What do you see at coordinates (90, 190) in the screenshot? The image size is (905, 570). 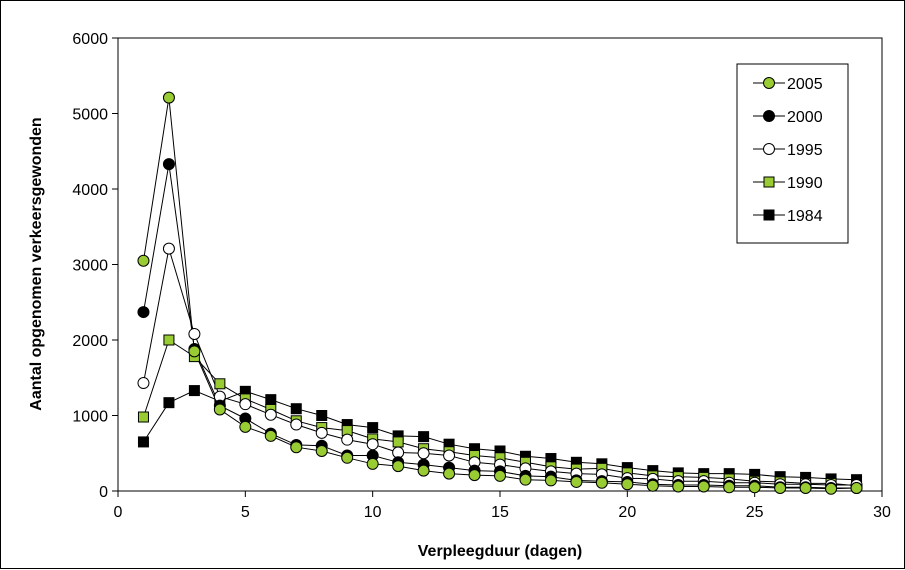 I see `y-tick-label: 4000` at bounding box center [90, 190].